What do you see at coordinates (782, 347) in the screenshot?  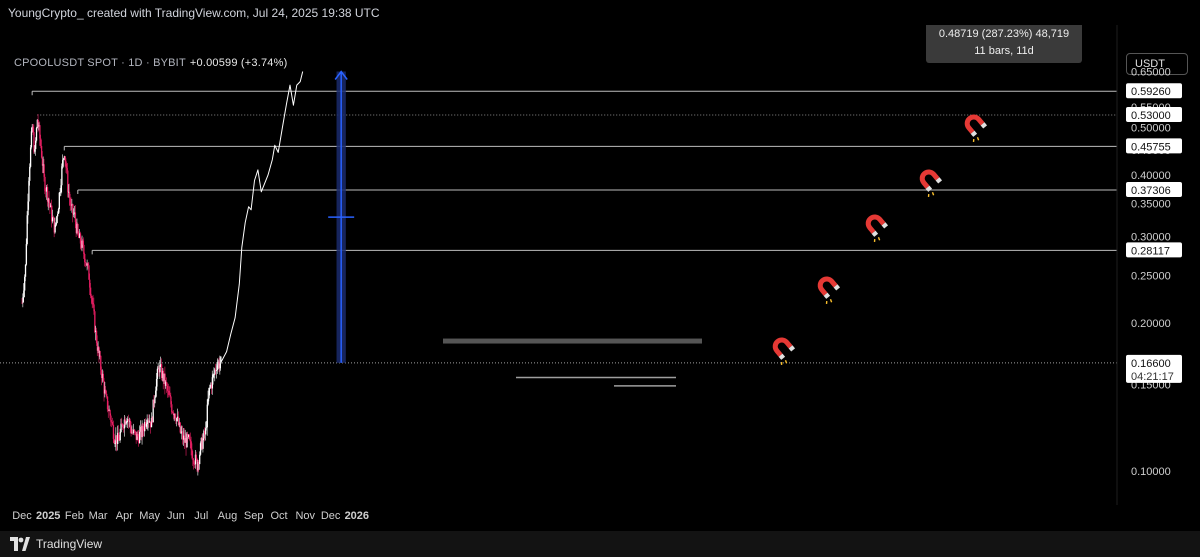 I see `magnet-body` at bounding box center [782, 347].